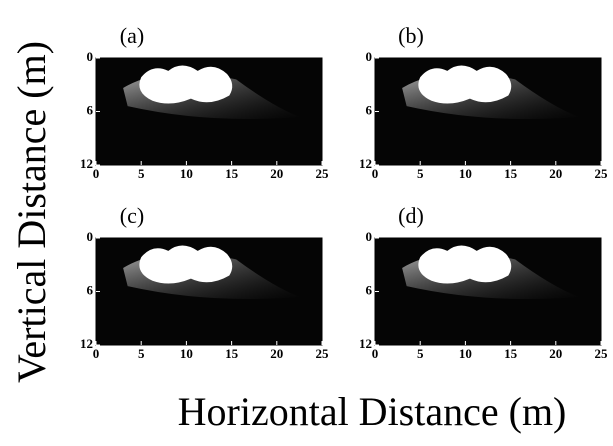 The image size is (613, 446). I want to click on y-axis-title: Vertical Distance (m), so click(31, 212).